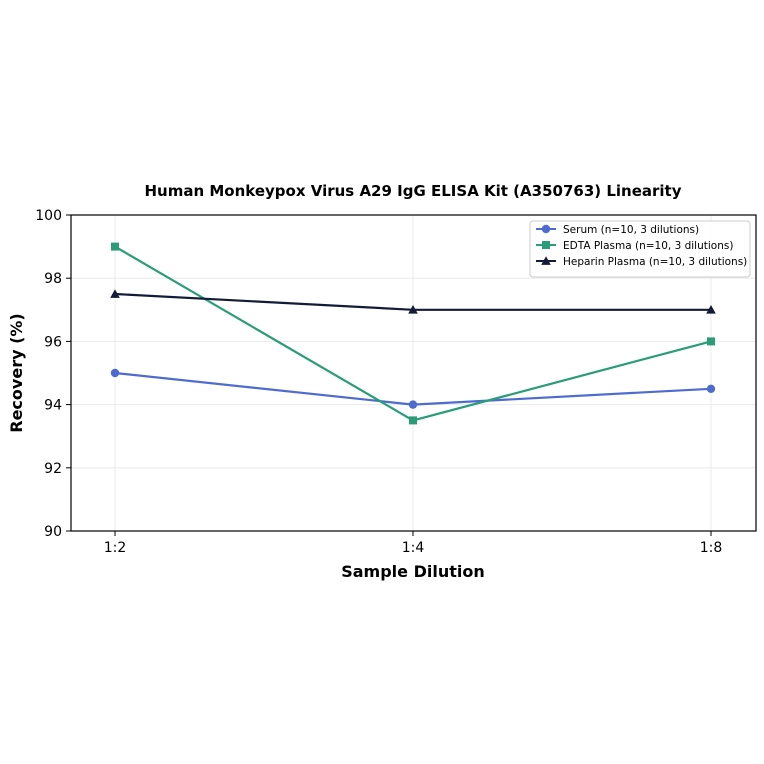  Describe the element at coordinates (53, 342) in the screenshot. I see `y-tick-label: 96` at that location.